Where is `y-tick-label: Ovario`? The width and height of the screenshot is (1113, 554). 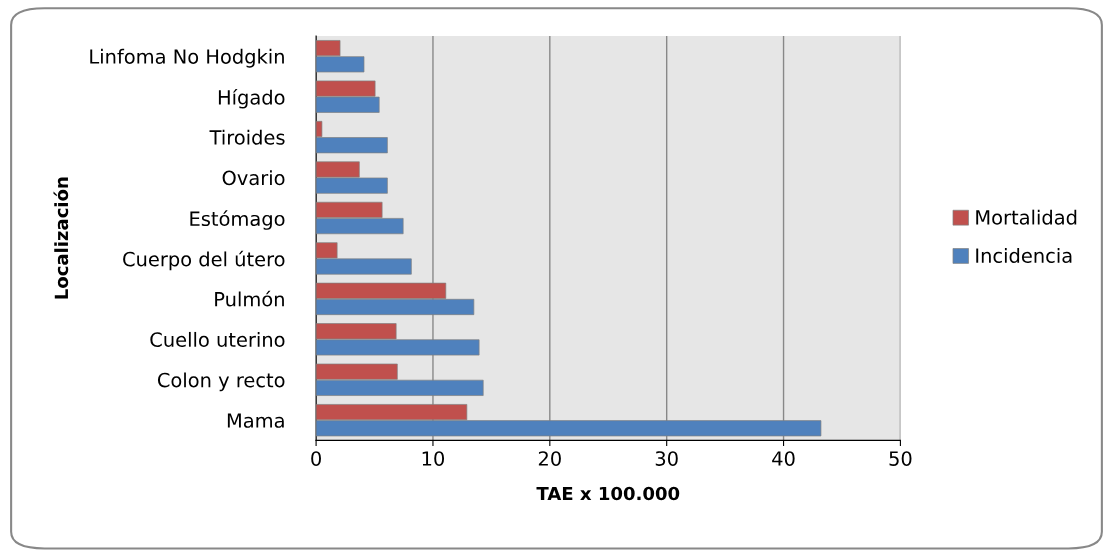 y-tick-label: Ovario is located at coordinates (253, 178).